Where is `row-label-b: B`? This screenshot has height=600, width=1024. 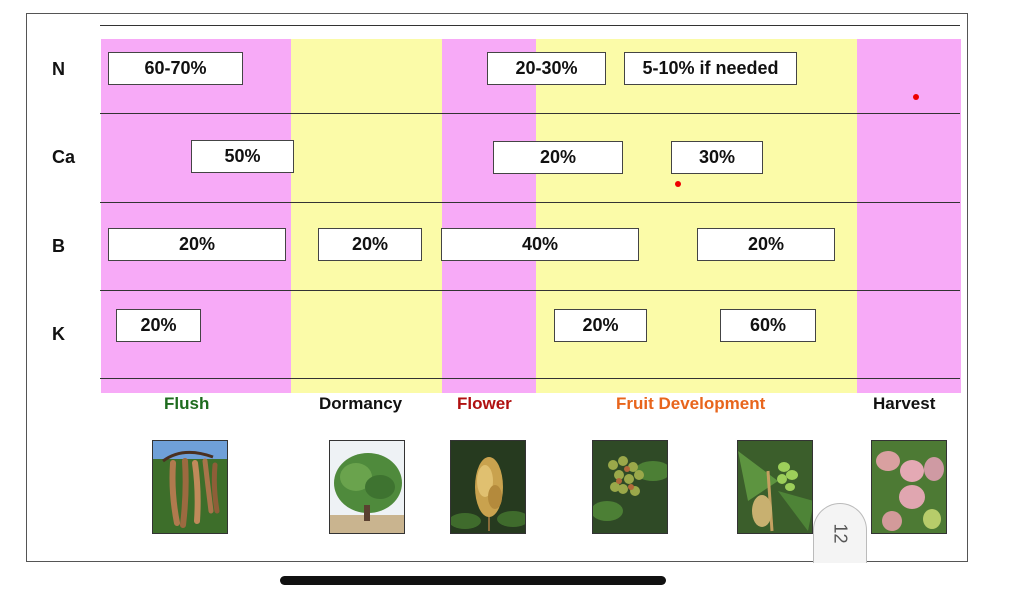 row-label-b: B is located at coordinates (58, 246).